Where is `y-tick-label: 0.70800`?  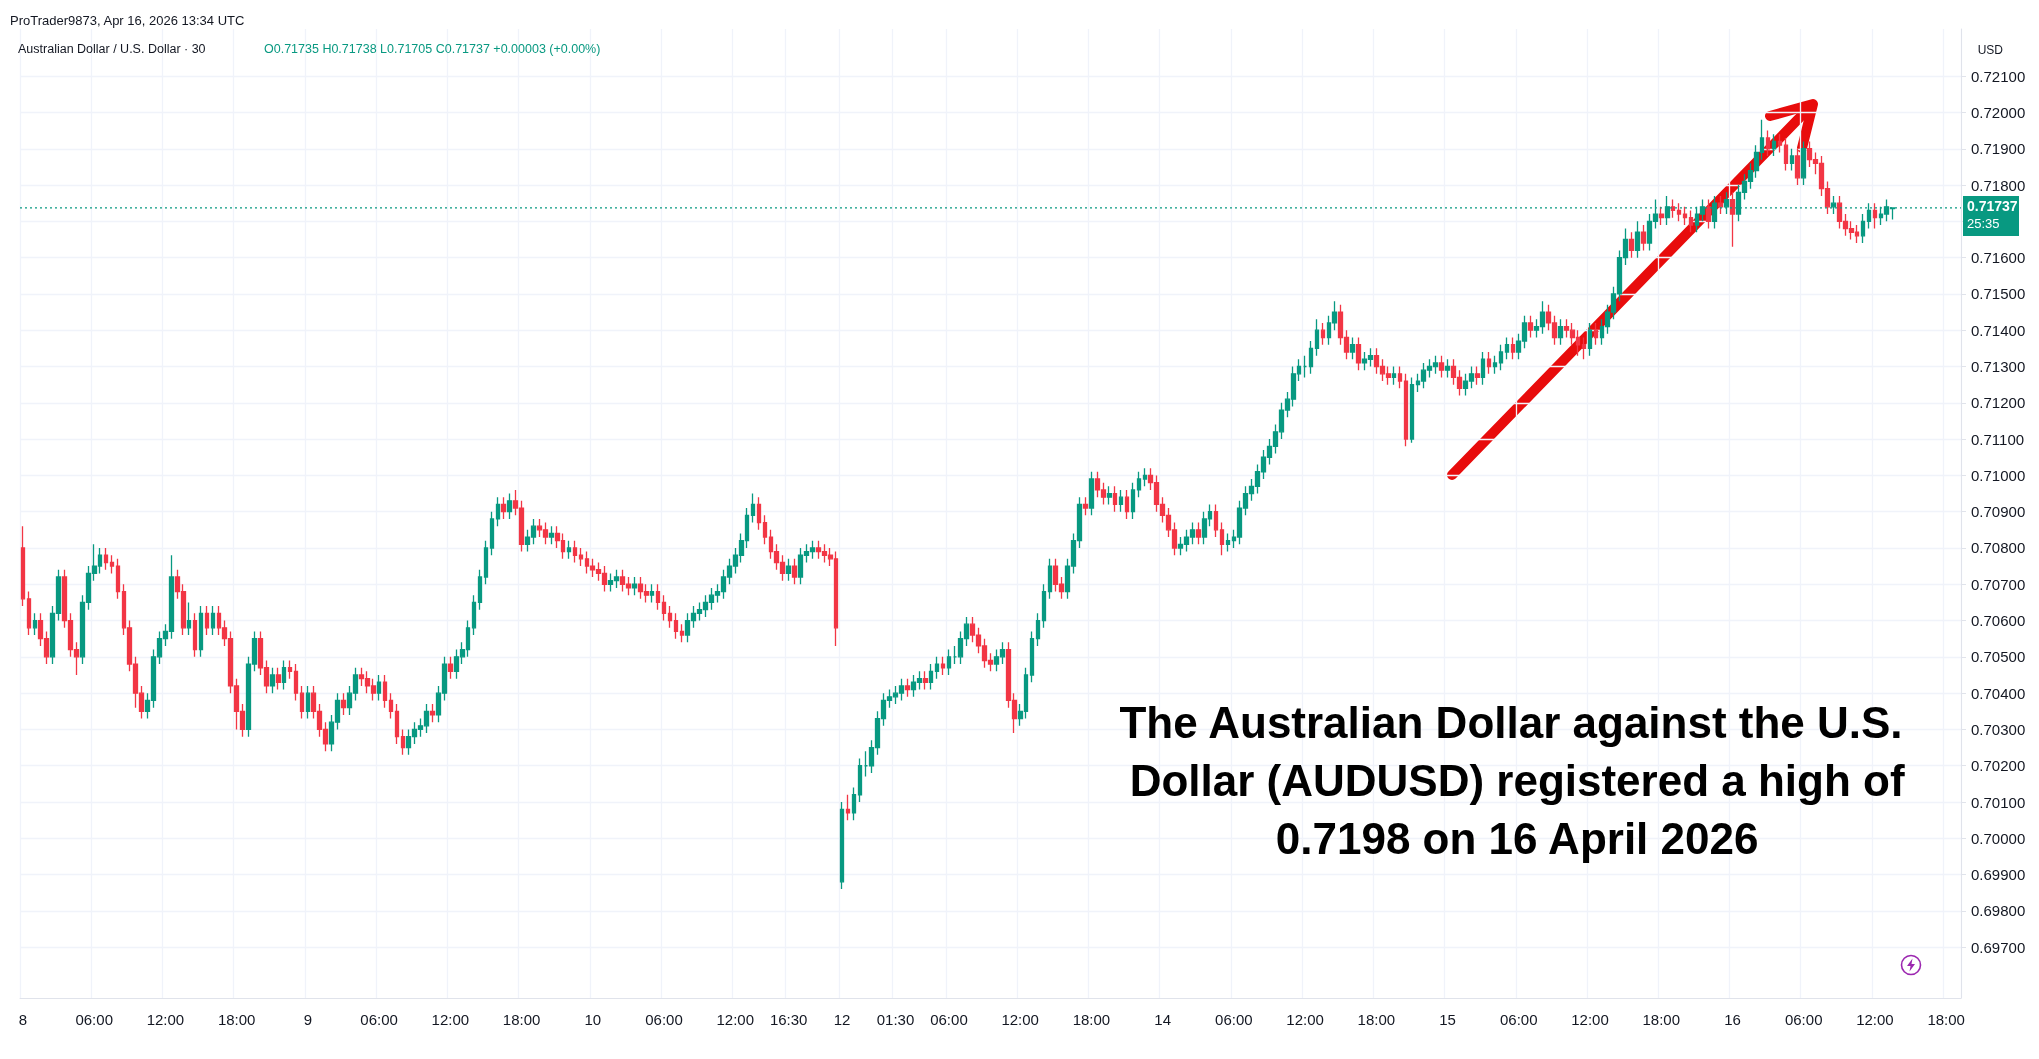
y-tick-label: 0.70800 is located at coordinates (1998, 548).